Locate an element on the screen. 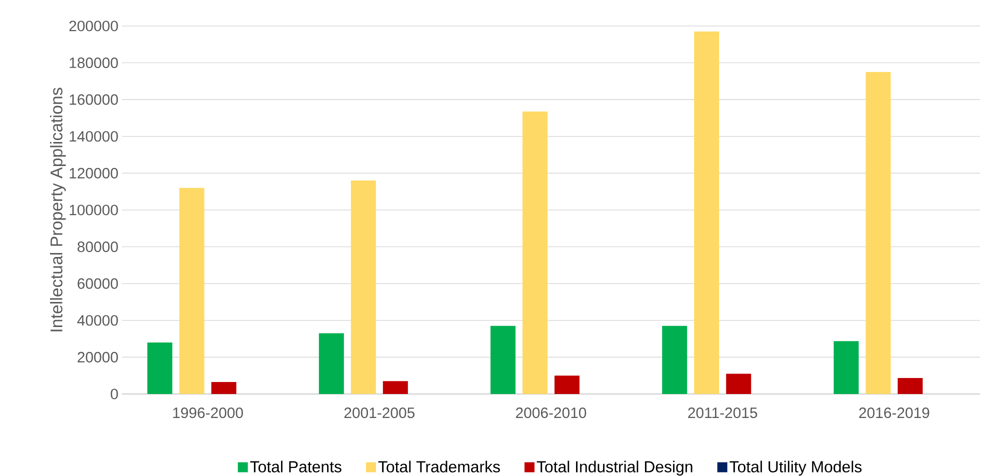  x-tick-label: 2016-2019 is located at coordinates (894, 413).